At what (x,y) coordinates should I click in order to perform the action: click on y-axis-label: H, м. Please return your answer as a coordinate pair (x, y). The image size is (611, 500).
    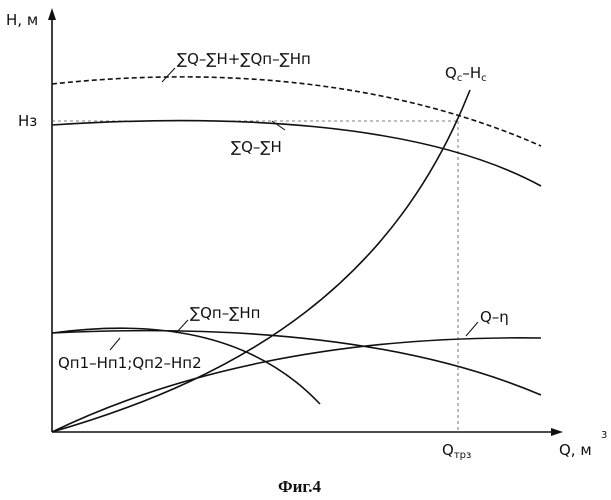
    Looking at the image, I should click on (22, 20).